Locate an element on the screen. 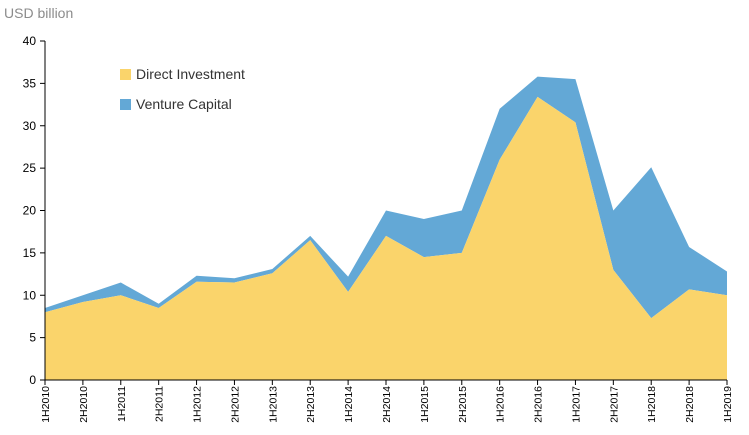  legend-label-venture-capital: Venture Capital is located at coordinates (184, 104).